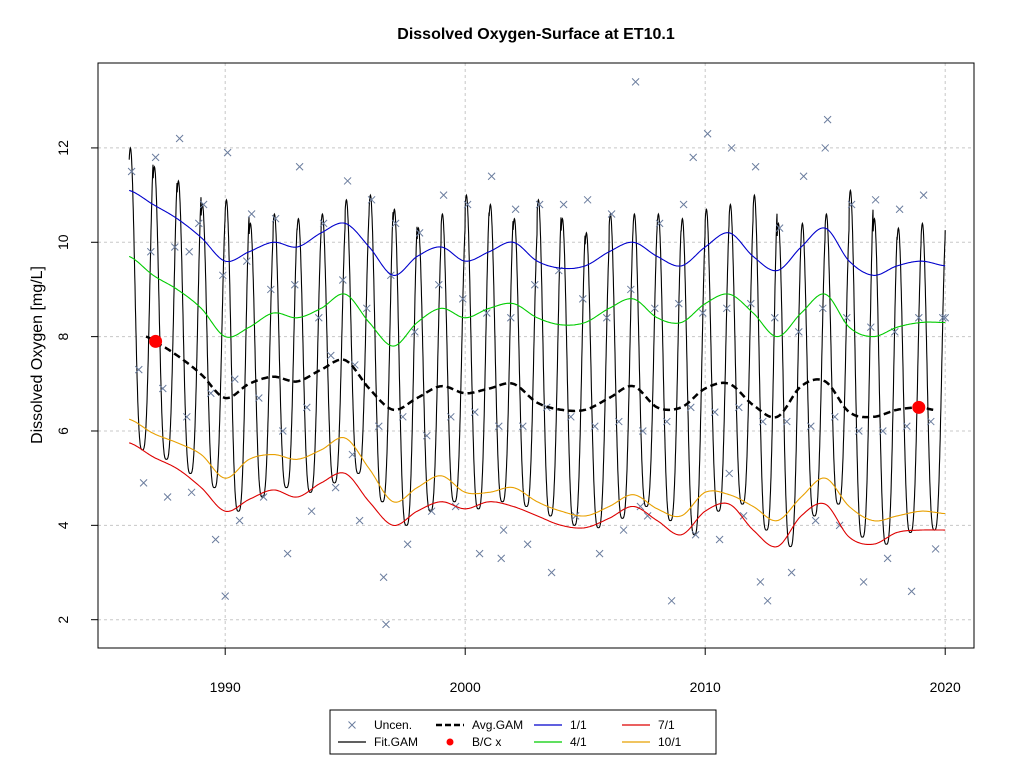  I want to click on legend-item-fit-gam: Fit.GAM, so click(378, 742).